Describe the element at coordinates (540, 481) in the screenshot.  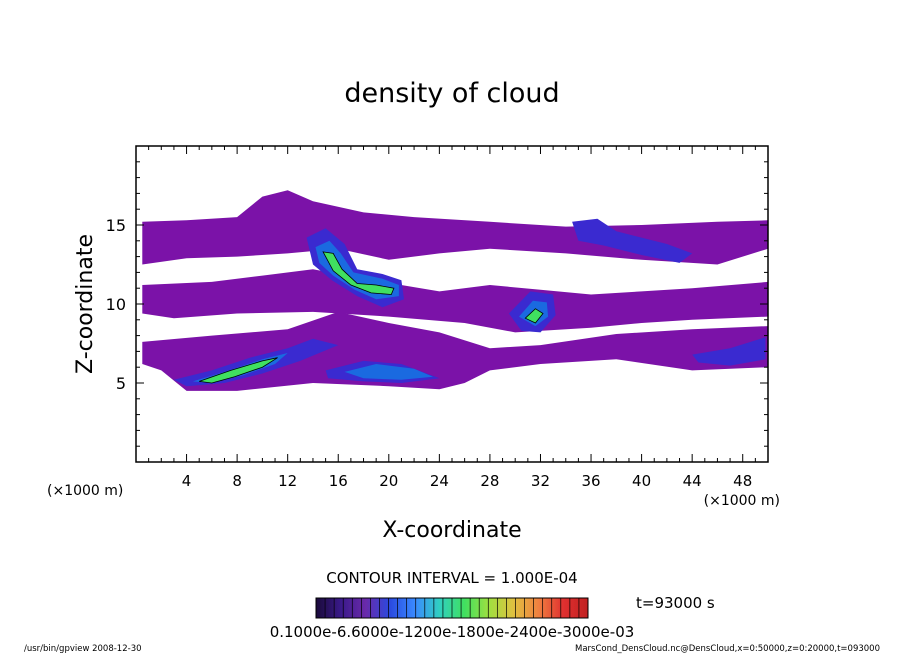
I see `x-tick-label: 32` at that location.